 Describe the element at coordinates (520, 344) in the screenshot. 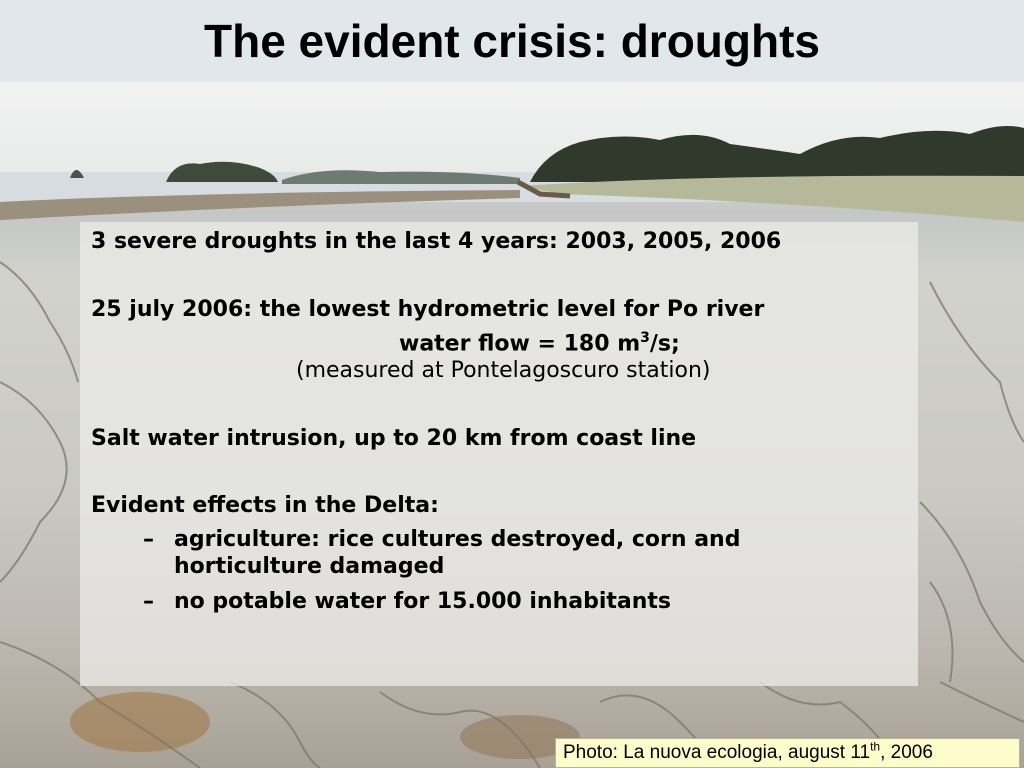

I see `water-flow-text: water flow = 180 m` at that location.